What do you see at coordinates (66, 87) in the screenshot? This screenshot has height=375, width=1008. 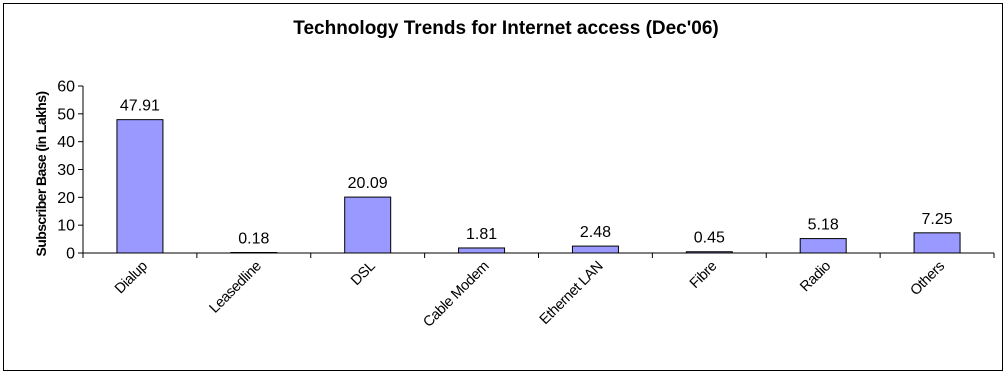 I see `y-tick-label: 60` at bounding box center [66, 87].